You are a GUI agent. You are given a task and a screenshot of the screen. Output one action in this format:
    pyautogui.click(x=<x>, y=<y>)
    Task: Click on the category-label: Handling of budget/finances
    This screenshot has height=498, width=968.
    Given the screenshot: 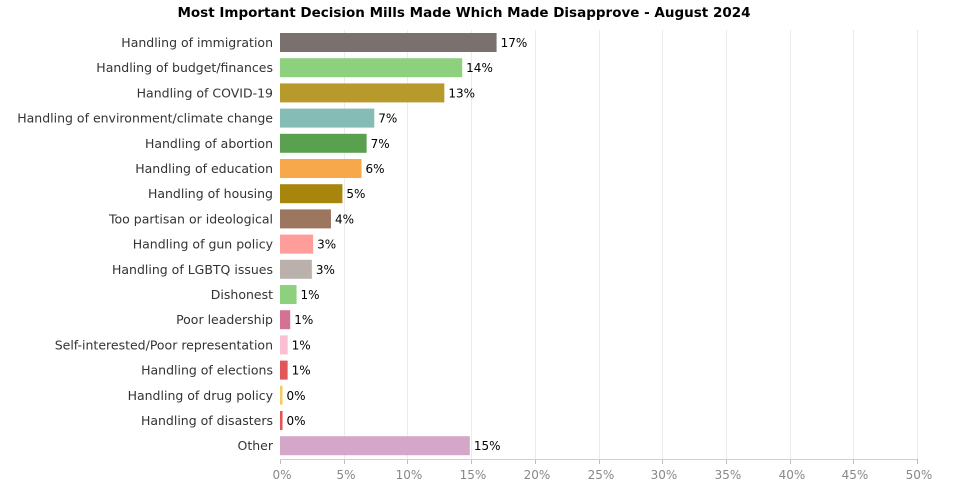 What is the action you would take?
    pyautogui.click(x=184, y=67)
    